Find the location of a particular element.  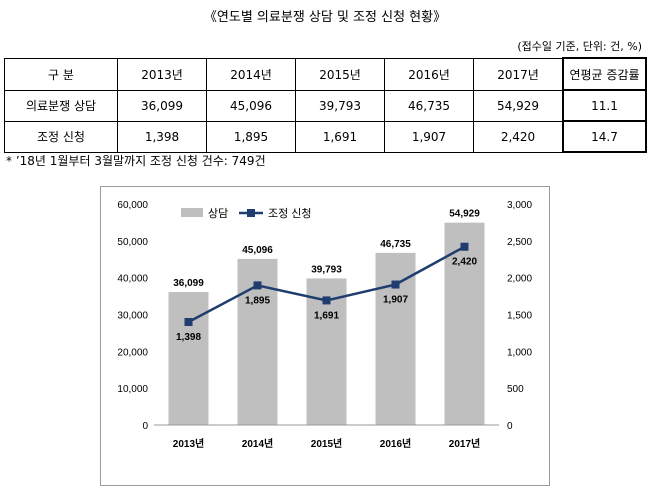

bar-data-label: 46,735 is located at coordinates (395, 244).